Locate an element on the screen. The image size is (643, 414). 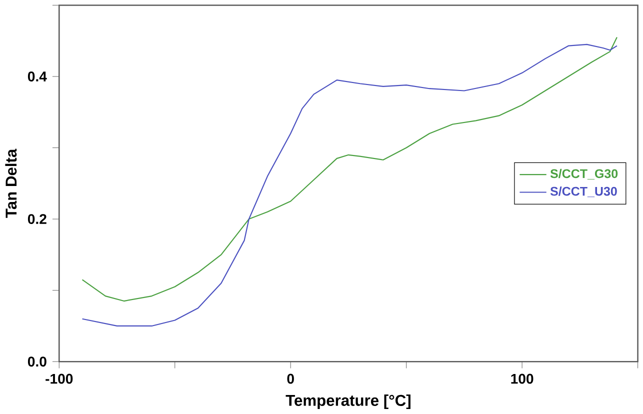
x-tick-label: 100 is located at coordinates (522, 379).